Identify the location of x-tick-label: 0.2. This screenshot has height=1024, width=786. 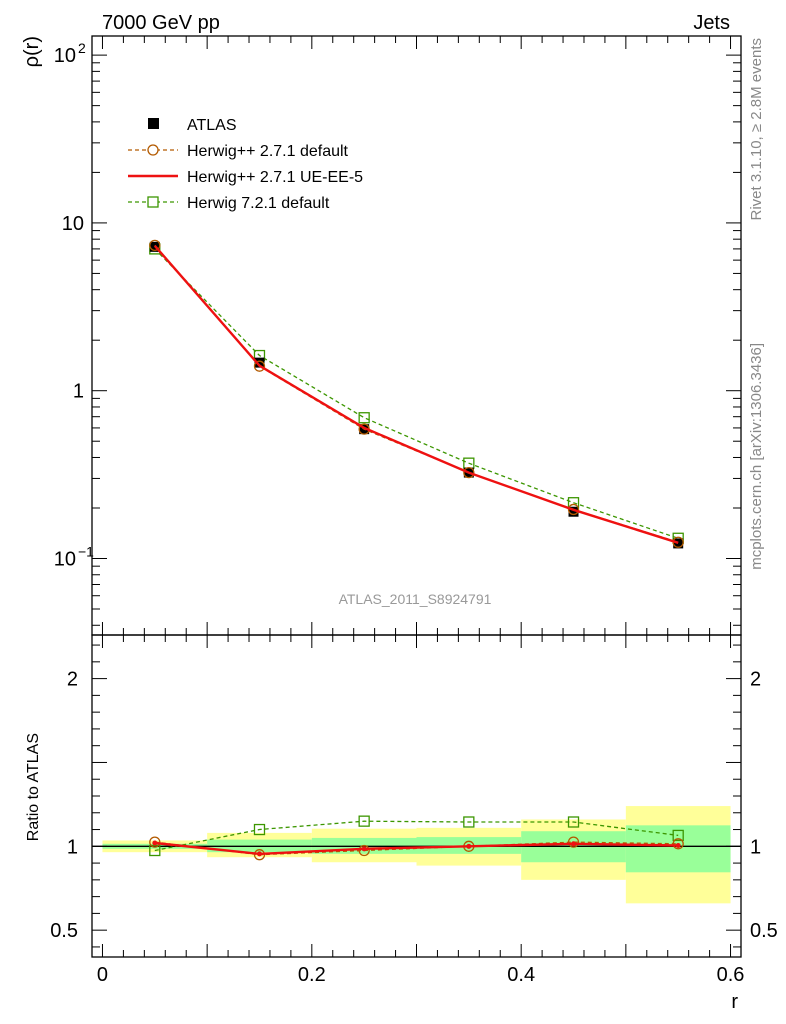
(312, 975).